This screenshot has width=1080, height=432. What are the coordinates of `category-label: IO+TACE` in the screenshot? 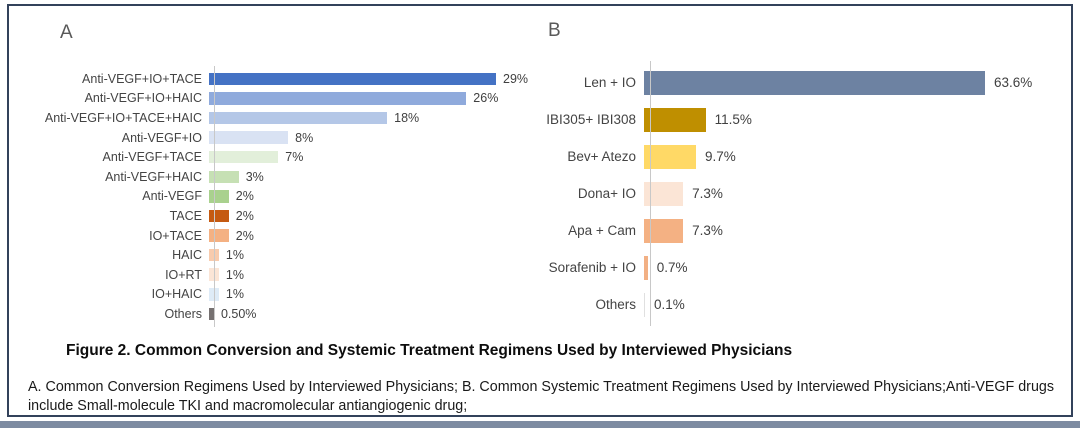 It's located at (175, 235).